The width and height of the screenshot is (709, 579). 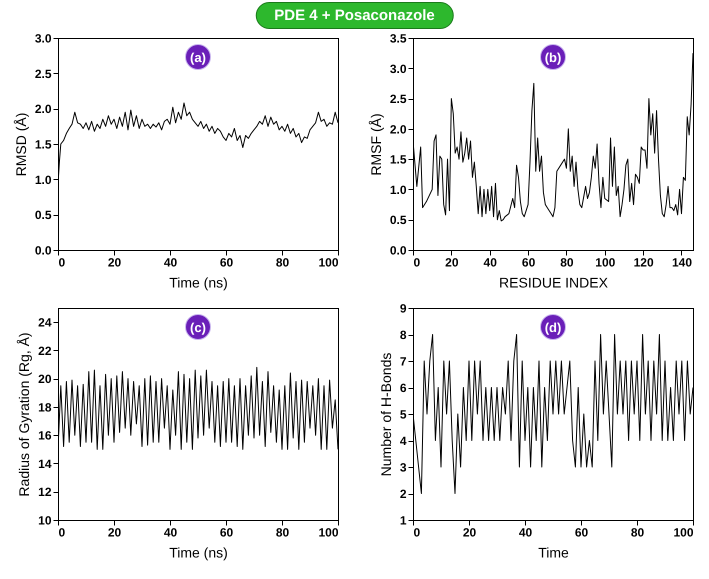 What do you see at coordinates (198, 57) in the screenshot?
I see `annotation: (a)` at bounding box center [198, 57].